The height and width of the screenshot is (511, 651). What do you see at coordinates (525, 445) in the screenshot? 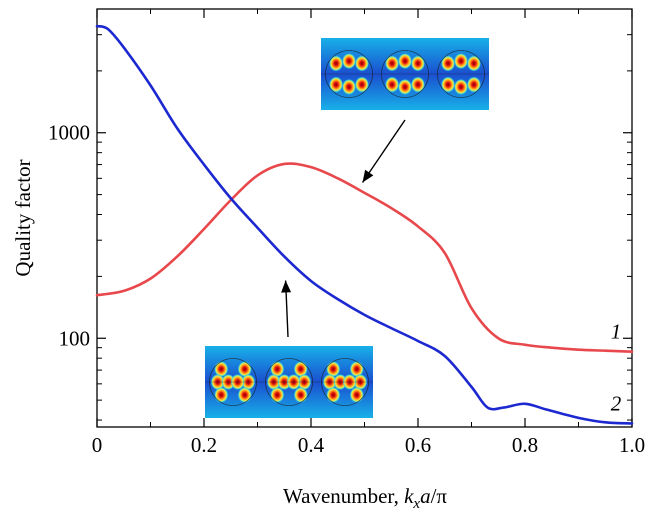
I see `x-tick-label: 0.8` at bounding box center [525, 445].